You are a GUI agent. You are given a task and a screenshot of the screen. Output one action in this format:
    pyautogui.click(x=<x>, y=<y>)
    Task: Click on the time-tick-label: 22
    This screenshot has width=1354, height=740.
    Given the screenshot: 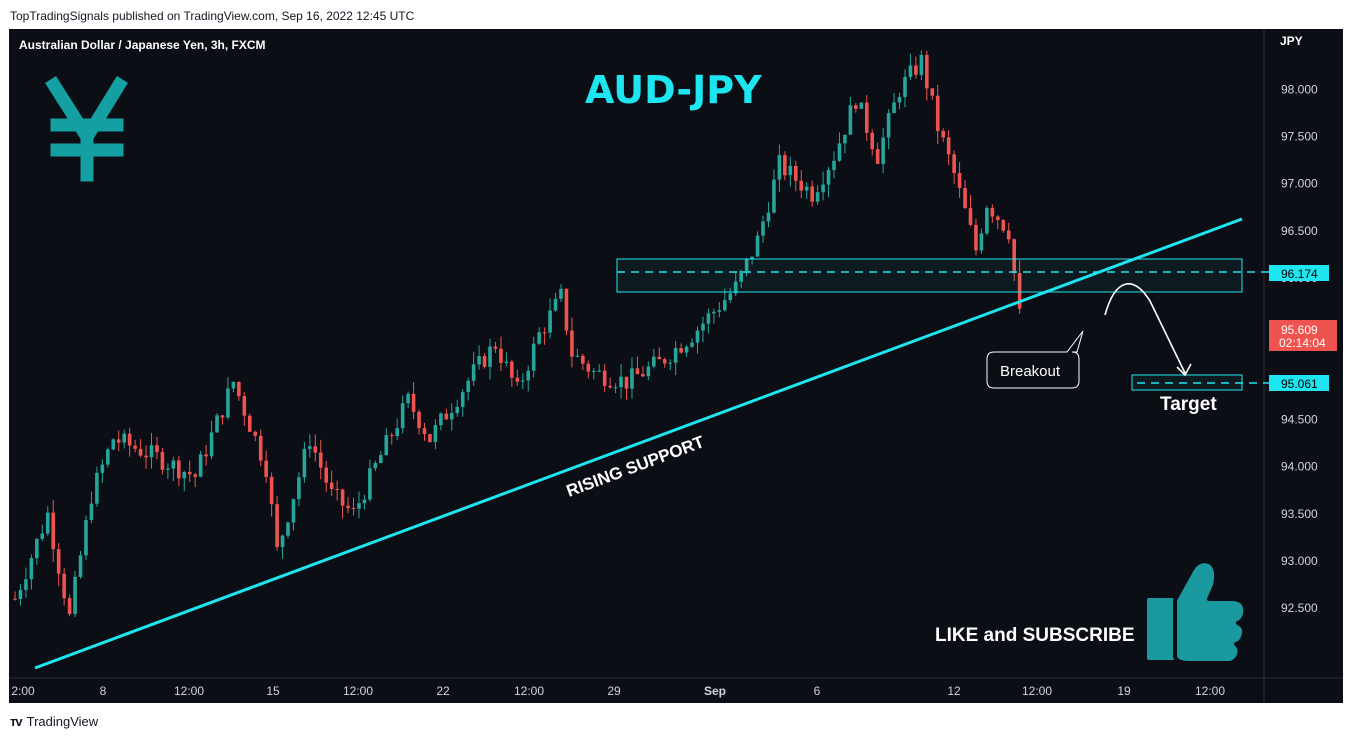 What is the action you would take?
    pyautogui.click(x=443, y=691)
    